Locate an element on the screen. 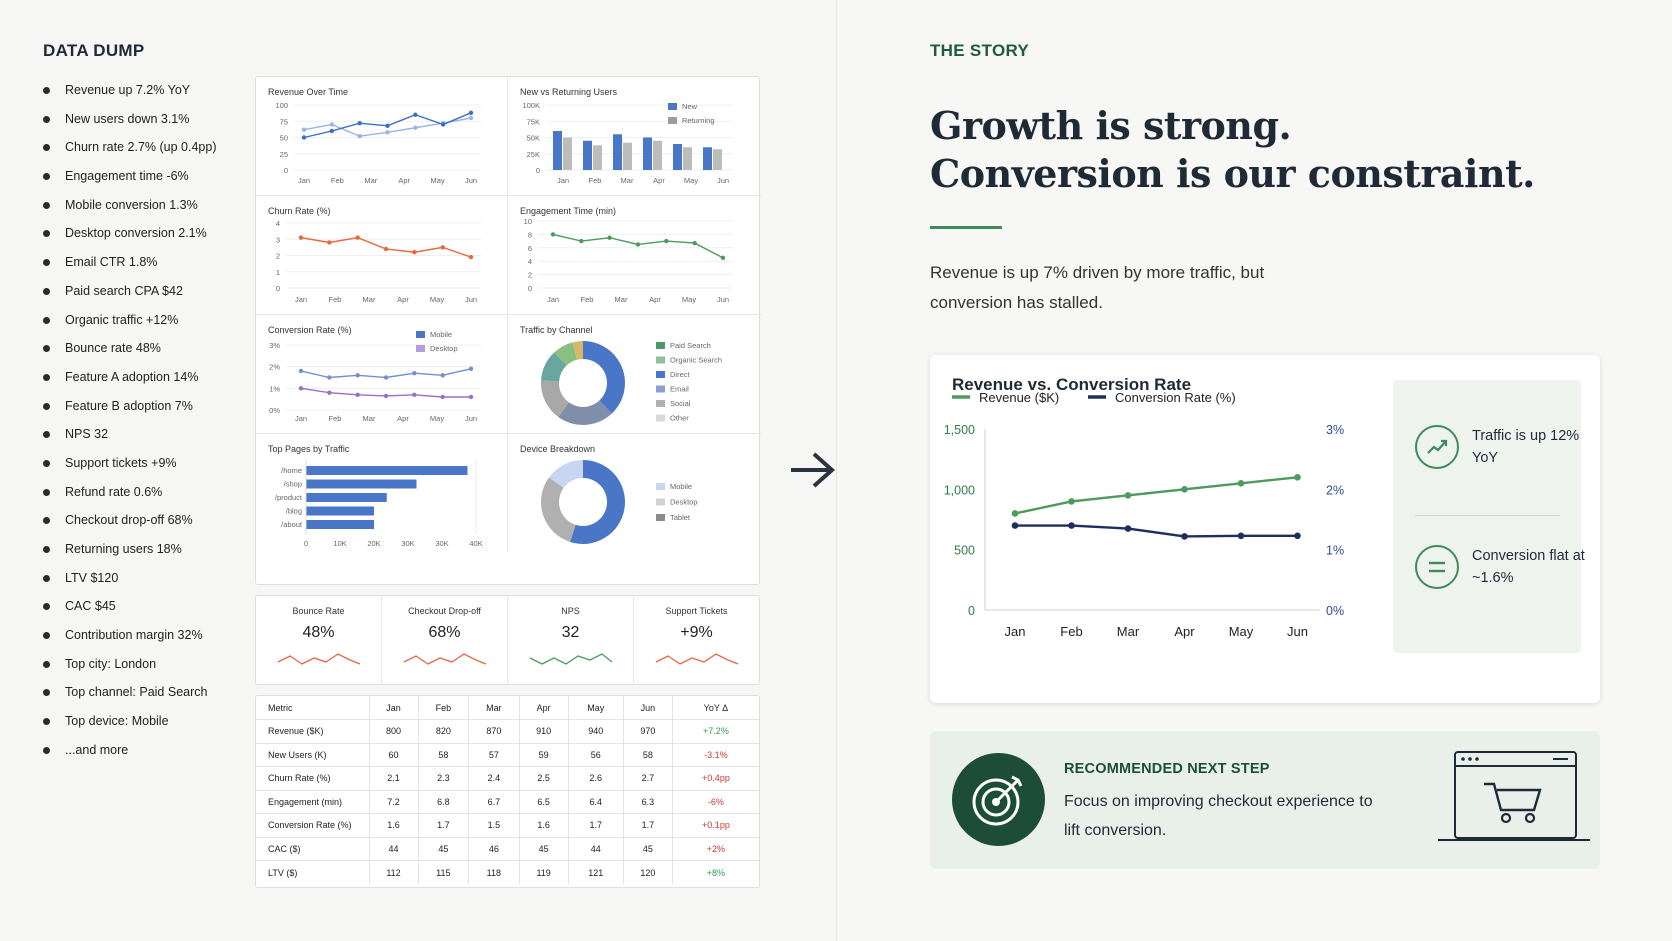 The width and height of the screenshot is (1672, 941). bullet-item: Churn rate 2.7% (up 0.4pp) is located at coordinates (129, 153).